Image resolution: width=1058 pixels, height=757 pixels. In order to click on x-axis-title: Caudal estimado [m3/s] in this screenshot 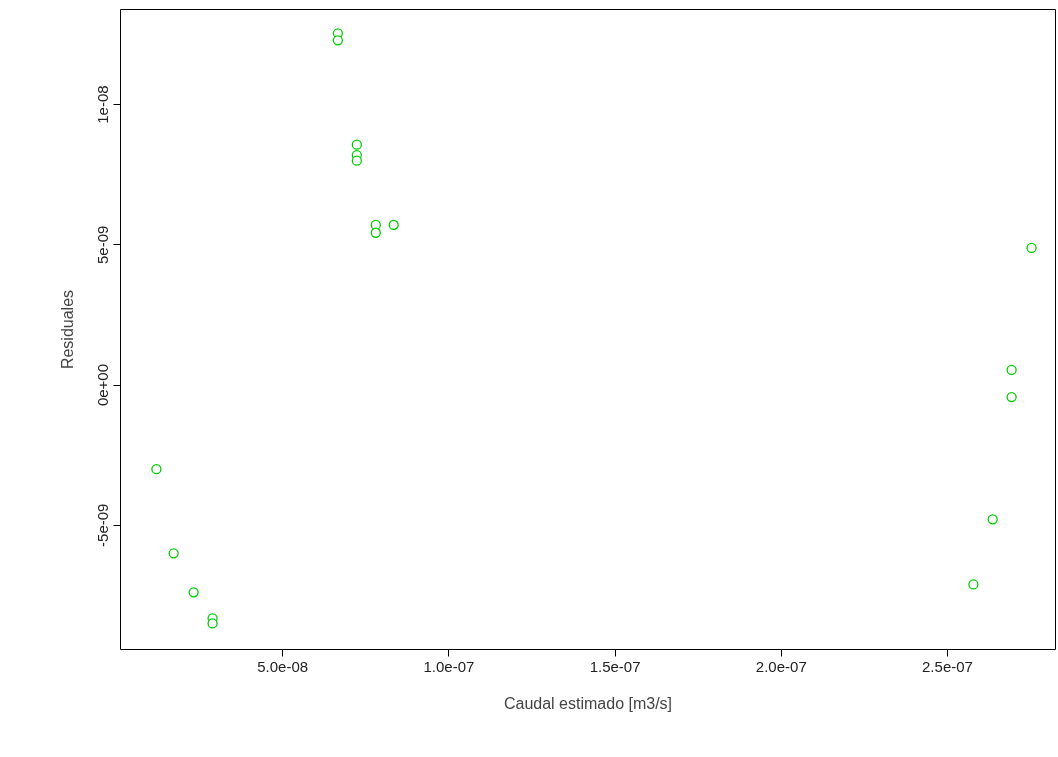, I will do `click(588, 703)`.